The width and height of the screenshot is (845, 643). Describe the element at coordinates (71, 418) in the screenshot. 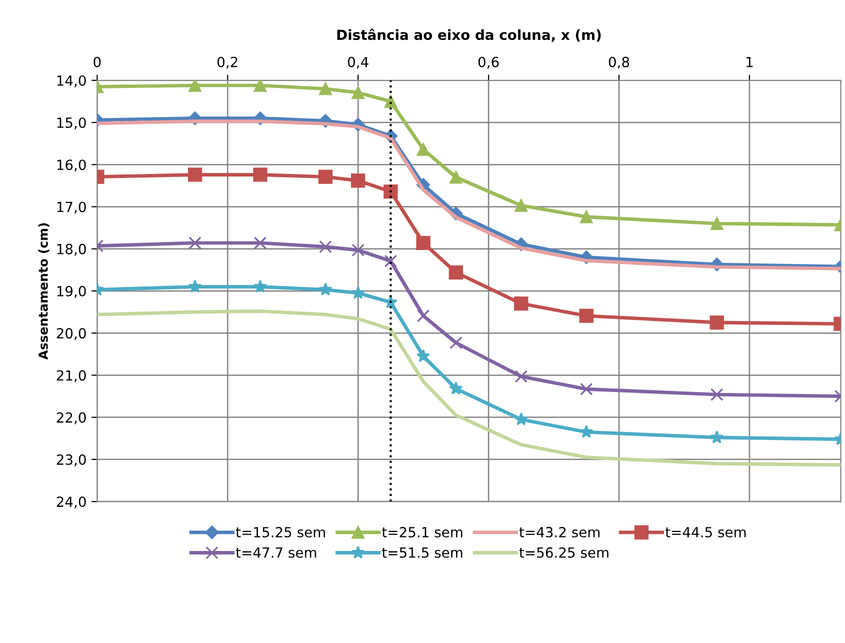

I see `y-tick-label: 22,0` at that location.